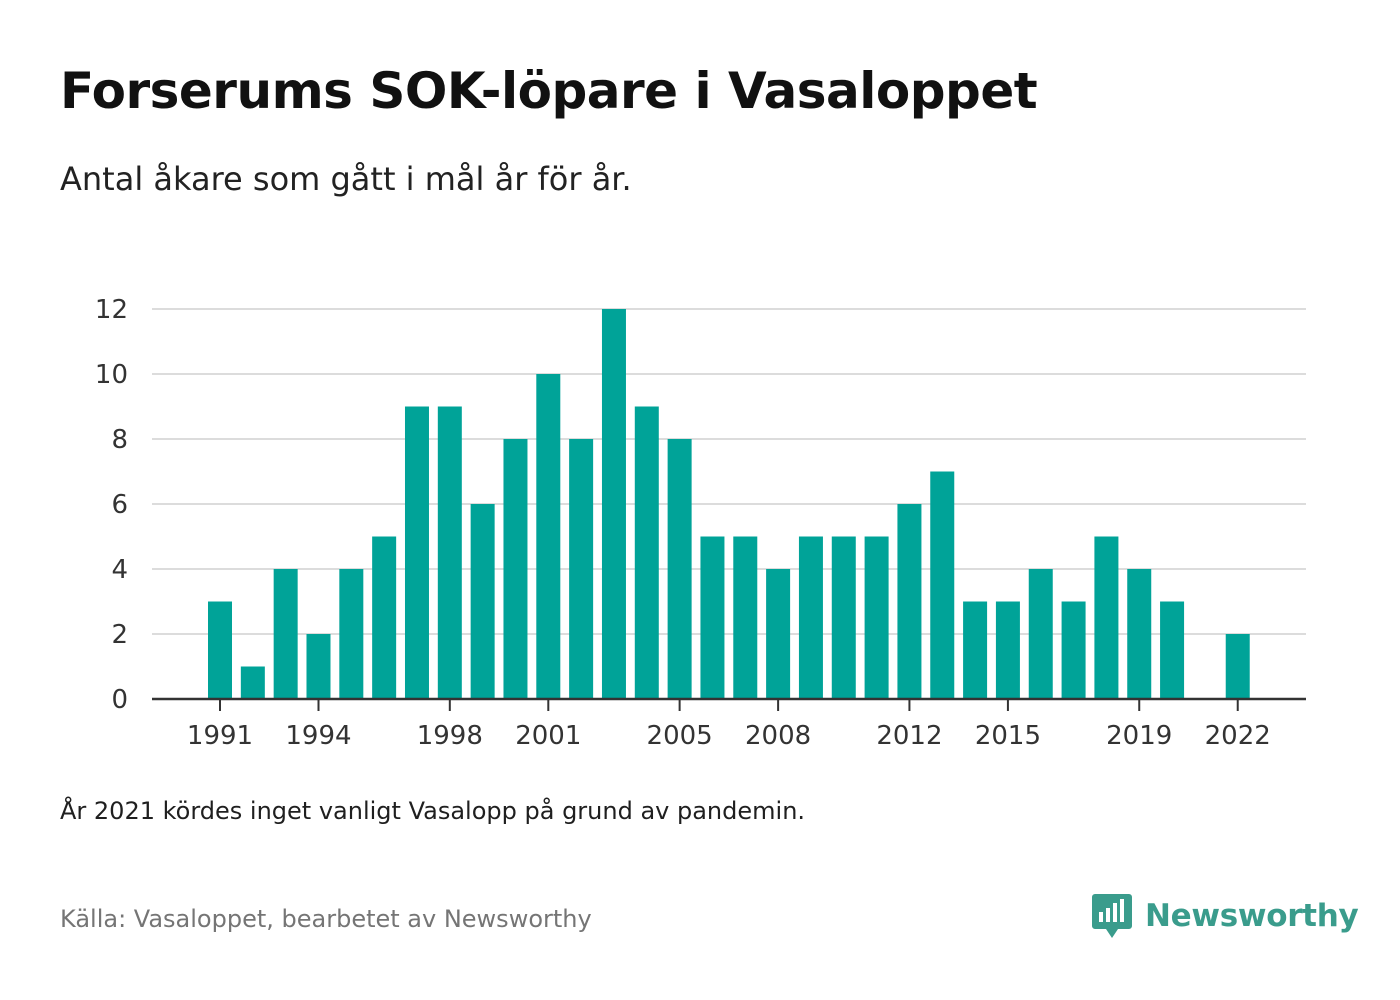 This screenshot has width=1400, height=1000. What do you see at coordinates (712, 617) in the screenshot?
I see `bar-2006` at bounding box center [712, 617].